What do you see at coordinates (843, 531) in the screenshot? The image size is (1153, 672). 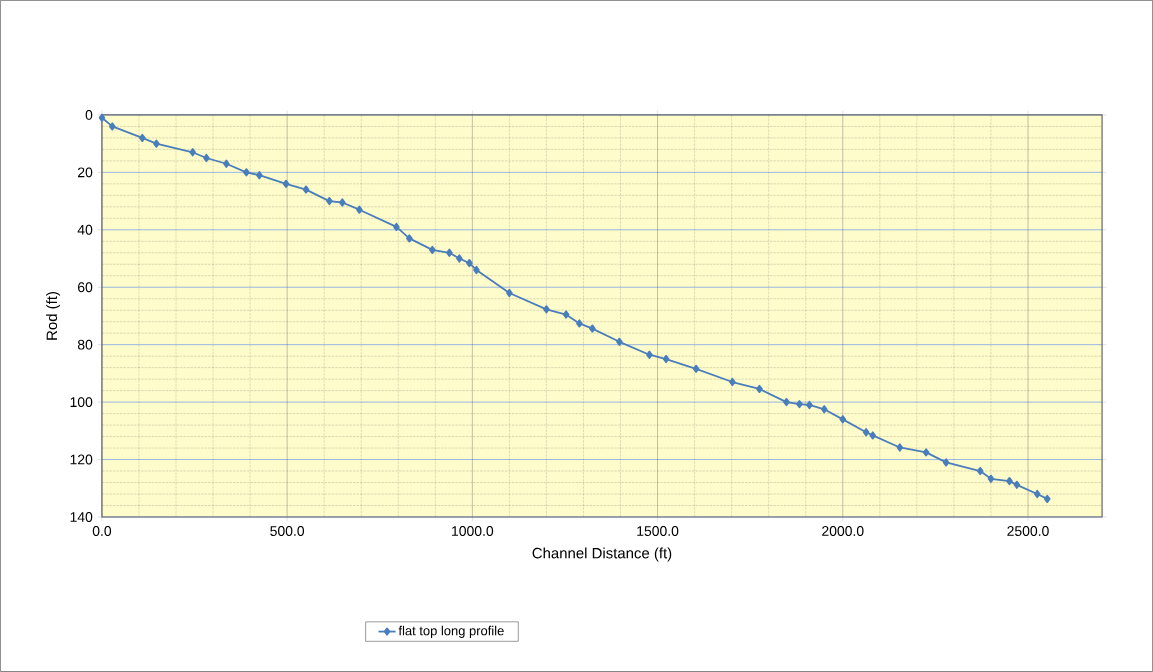 I see `x-tick-label: 2000.0` at bounding box center [843, 531].